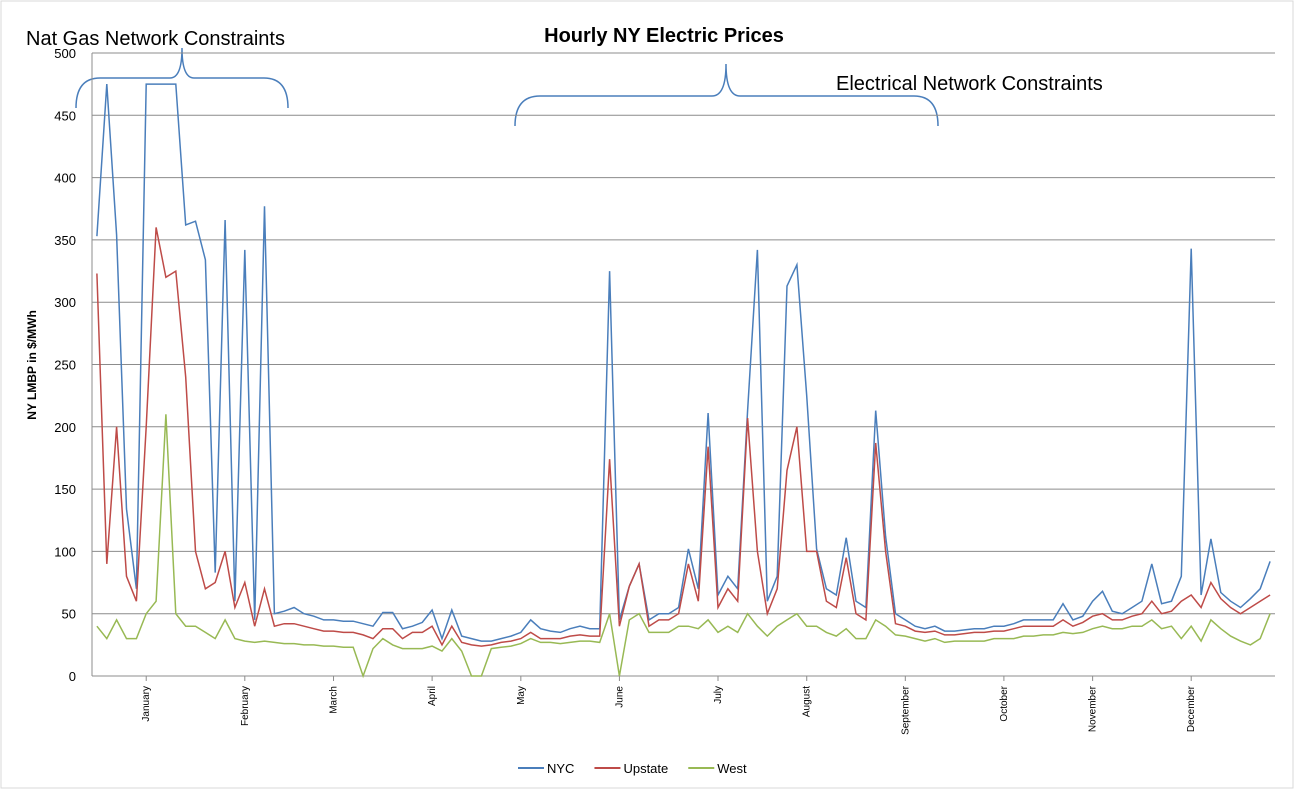  Describe the element at coordinates (65, 115) in the screenshot. I see `y-tick-label: 450` at that location.